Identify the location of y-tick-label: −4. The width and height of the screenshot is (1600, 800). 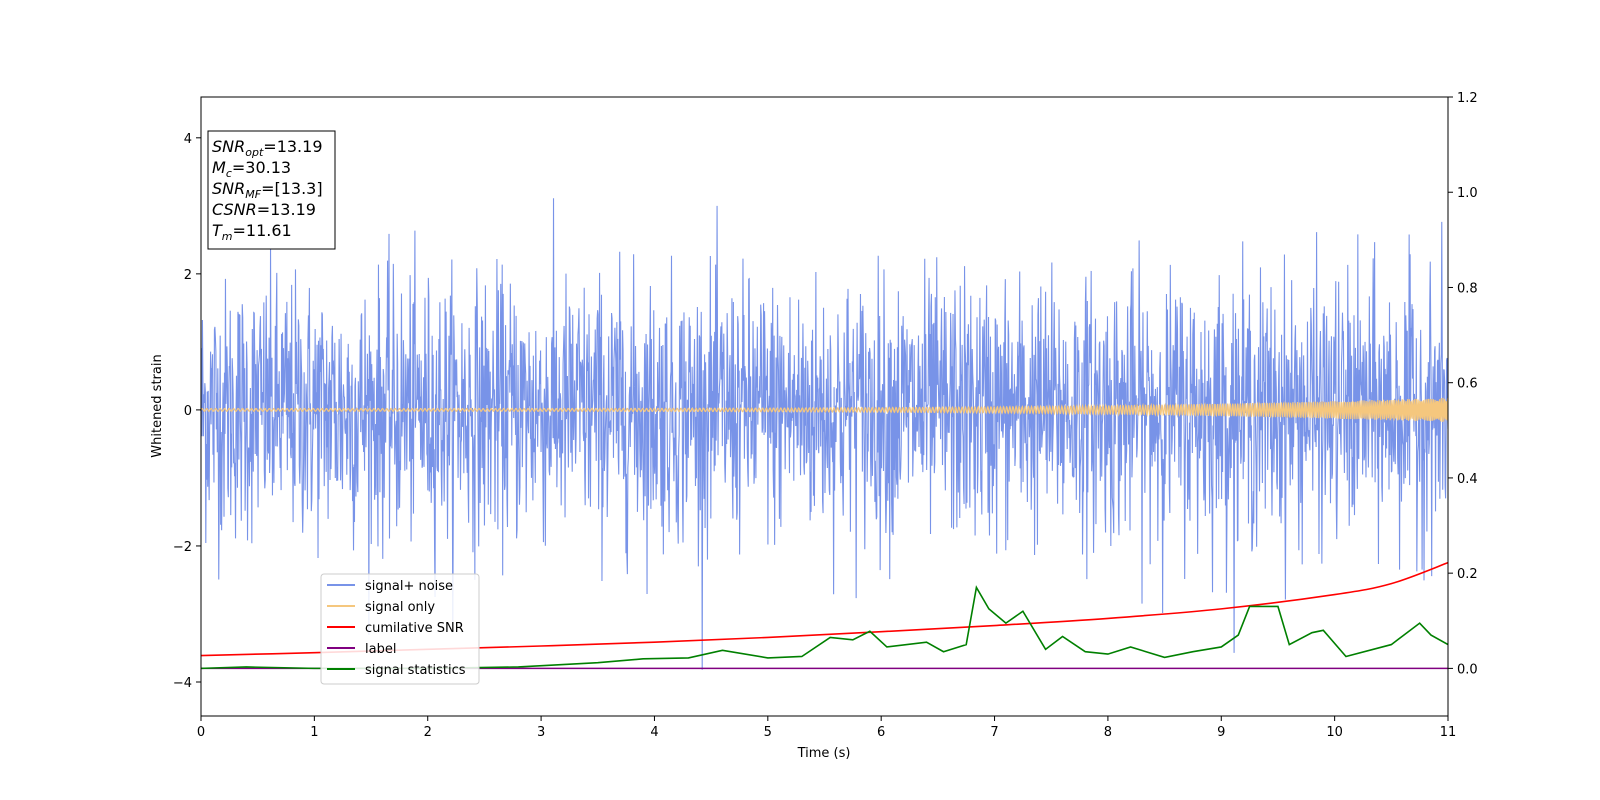
(182, 683).